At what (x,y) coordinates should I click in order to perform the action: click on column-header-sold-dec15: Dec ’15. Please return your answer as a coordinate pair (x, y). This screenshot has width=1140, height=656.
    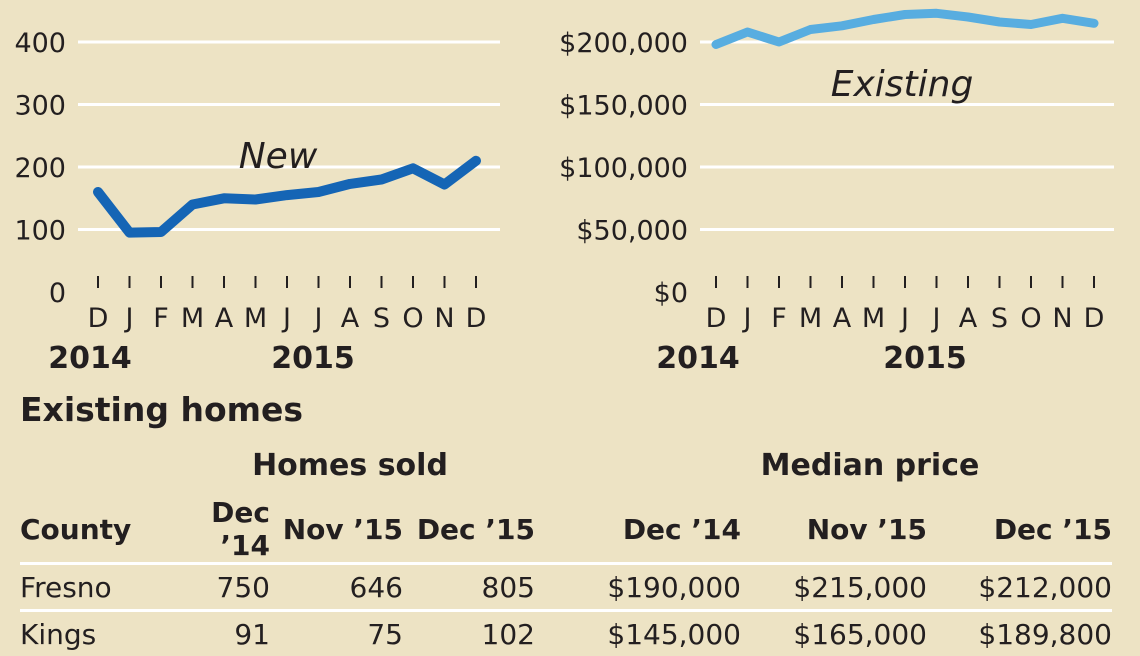
    Looking at the image, I should click on (469, 530).